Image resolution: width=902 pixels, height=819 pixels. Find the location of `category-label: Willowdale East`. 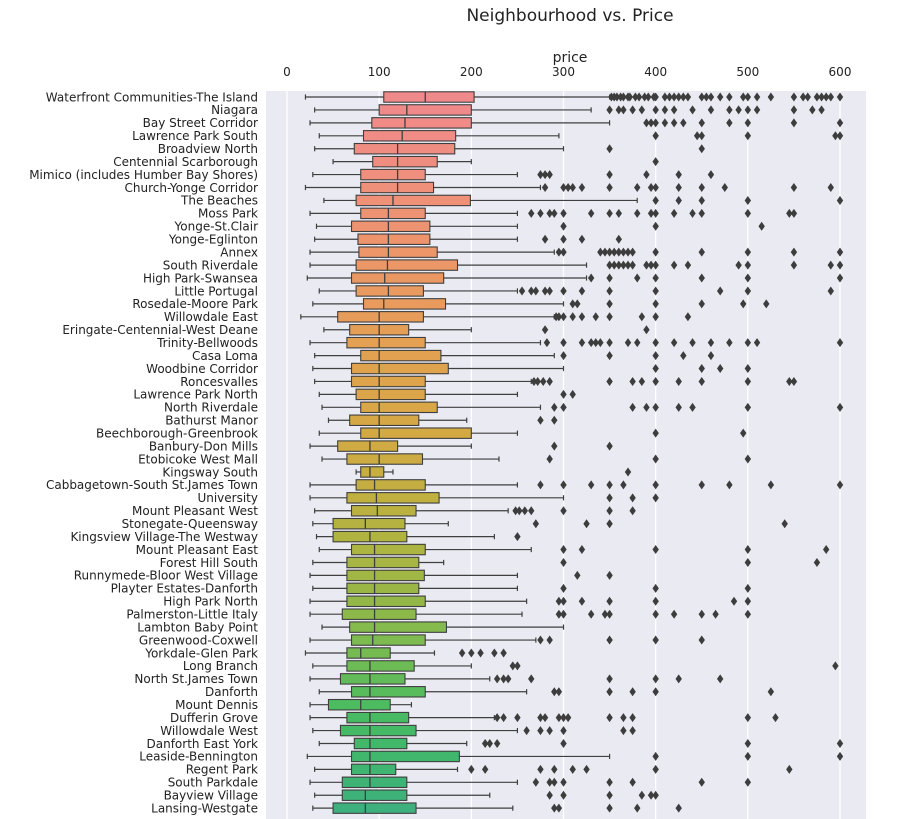

category-label: Willowdale East is located at coordinates (211, 317).